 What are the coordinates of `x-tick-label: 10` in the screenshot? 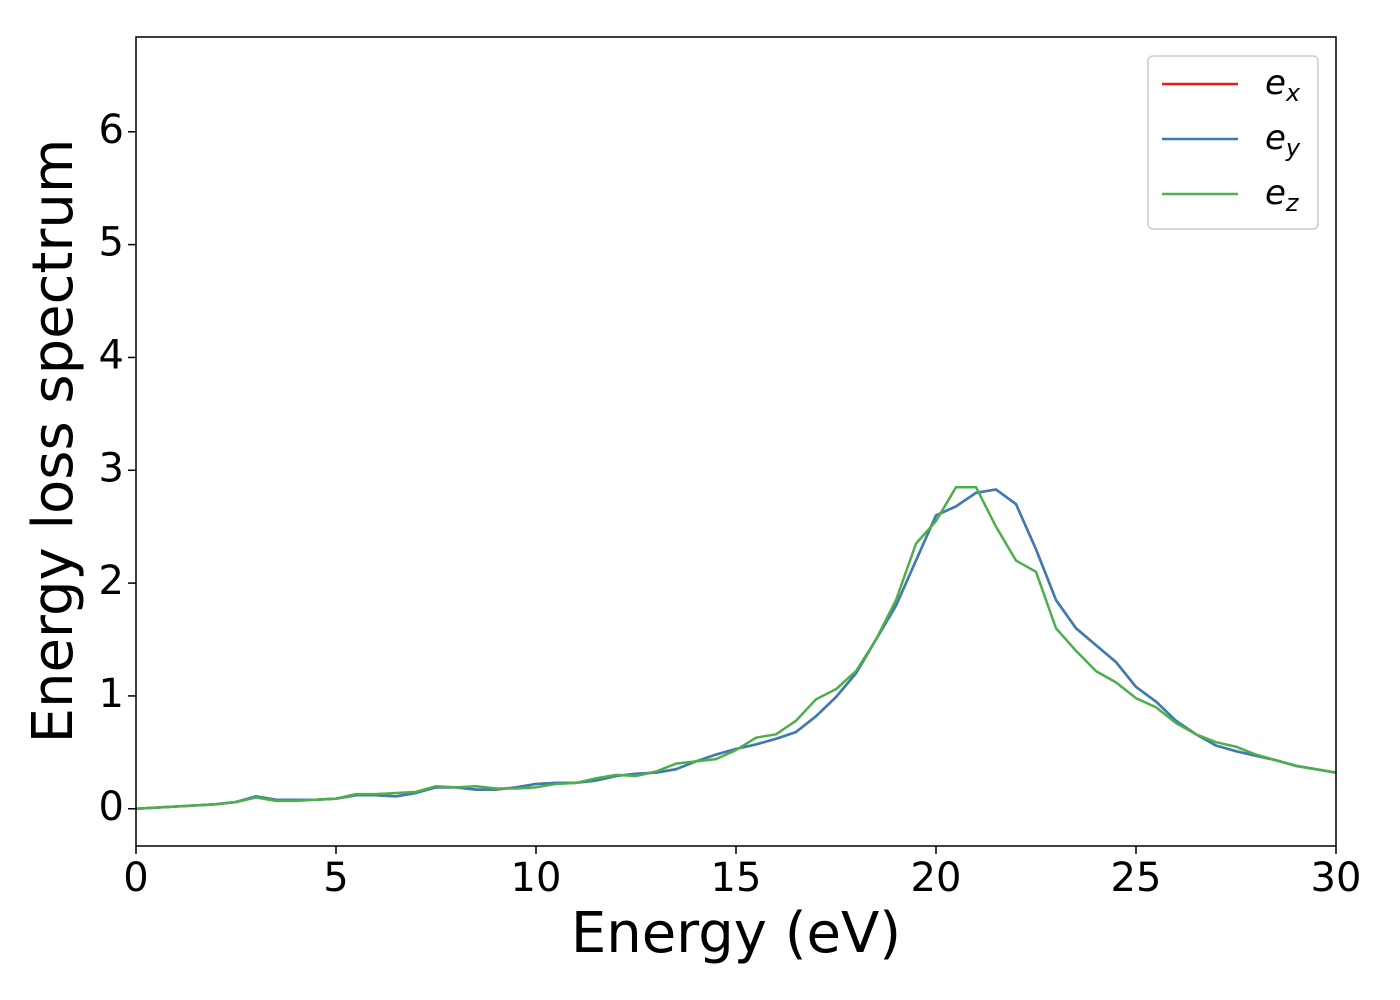 It's located at (536, 878).